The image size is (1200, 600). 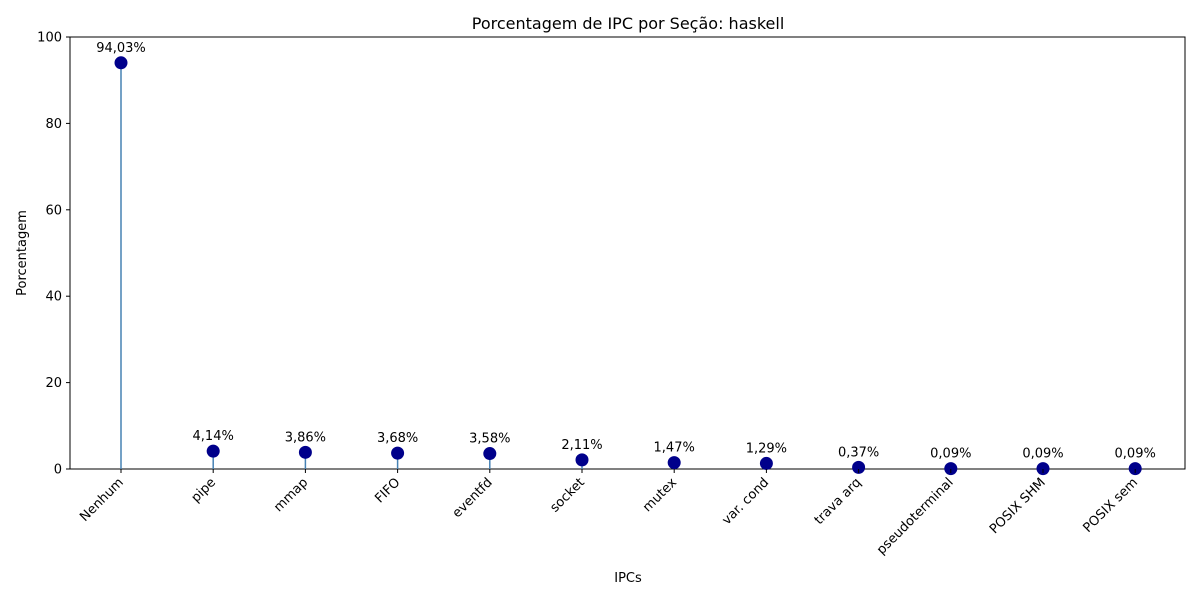 I want to click on data-label: 0,37%, so click(x=858, y=452).